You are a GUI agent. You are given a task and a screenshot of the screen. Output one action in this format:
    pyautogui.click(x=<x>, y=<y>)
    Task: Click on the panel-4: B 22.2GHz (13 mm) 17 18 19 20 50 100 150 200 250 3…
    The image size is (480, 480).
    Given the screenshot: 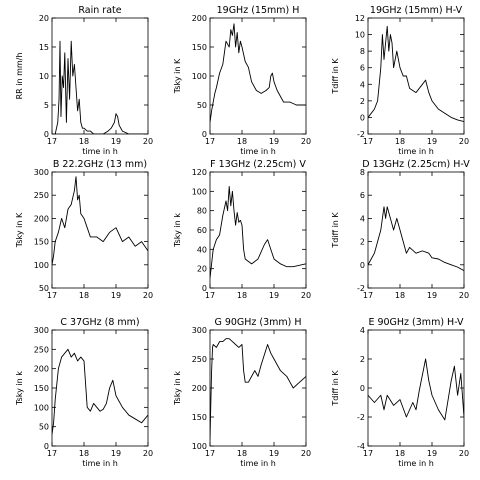 What is the action you would take?
    pyautogui.click(x=84, y=229)
    